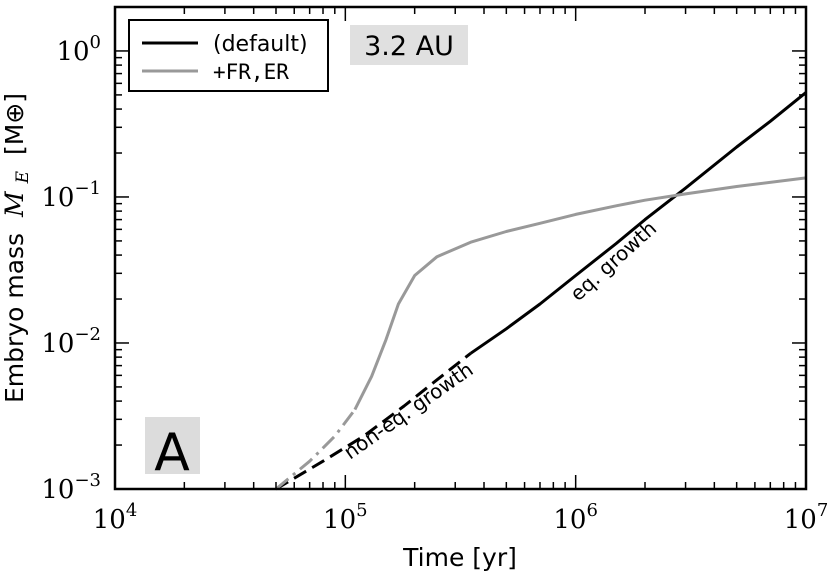 The image size is (830, 581). I want to click on y-tick-label: 10⁻¹, so click(71, 195).